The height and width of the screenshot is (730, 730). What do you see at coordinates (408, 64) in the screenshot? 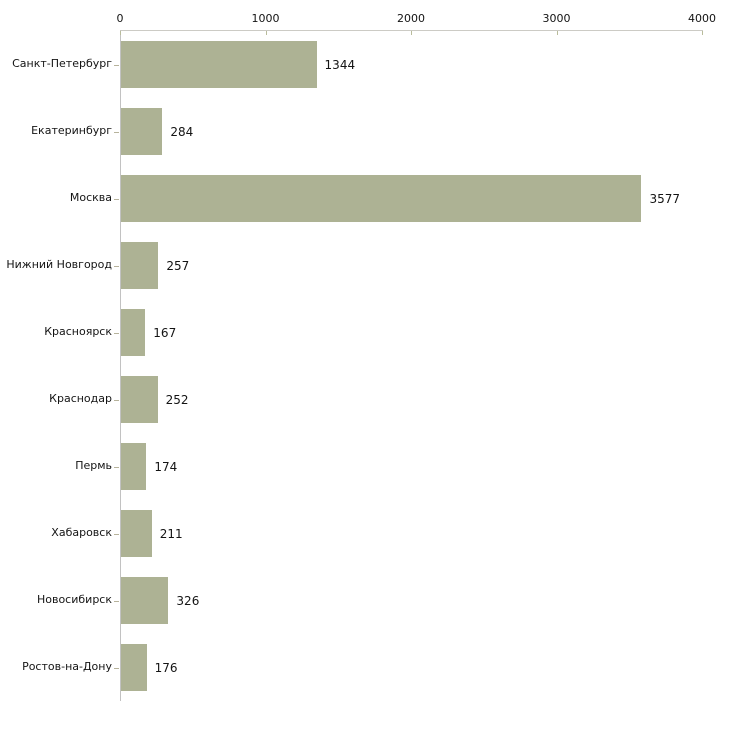
I see `bar-row: 1344` at bounding box center [408, 64].